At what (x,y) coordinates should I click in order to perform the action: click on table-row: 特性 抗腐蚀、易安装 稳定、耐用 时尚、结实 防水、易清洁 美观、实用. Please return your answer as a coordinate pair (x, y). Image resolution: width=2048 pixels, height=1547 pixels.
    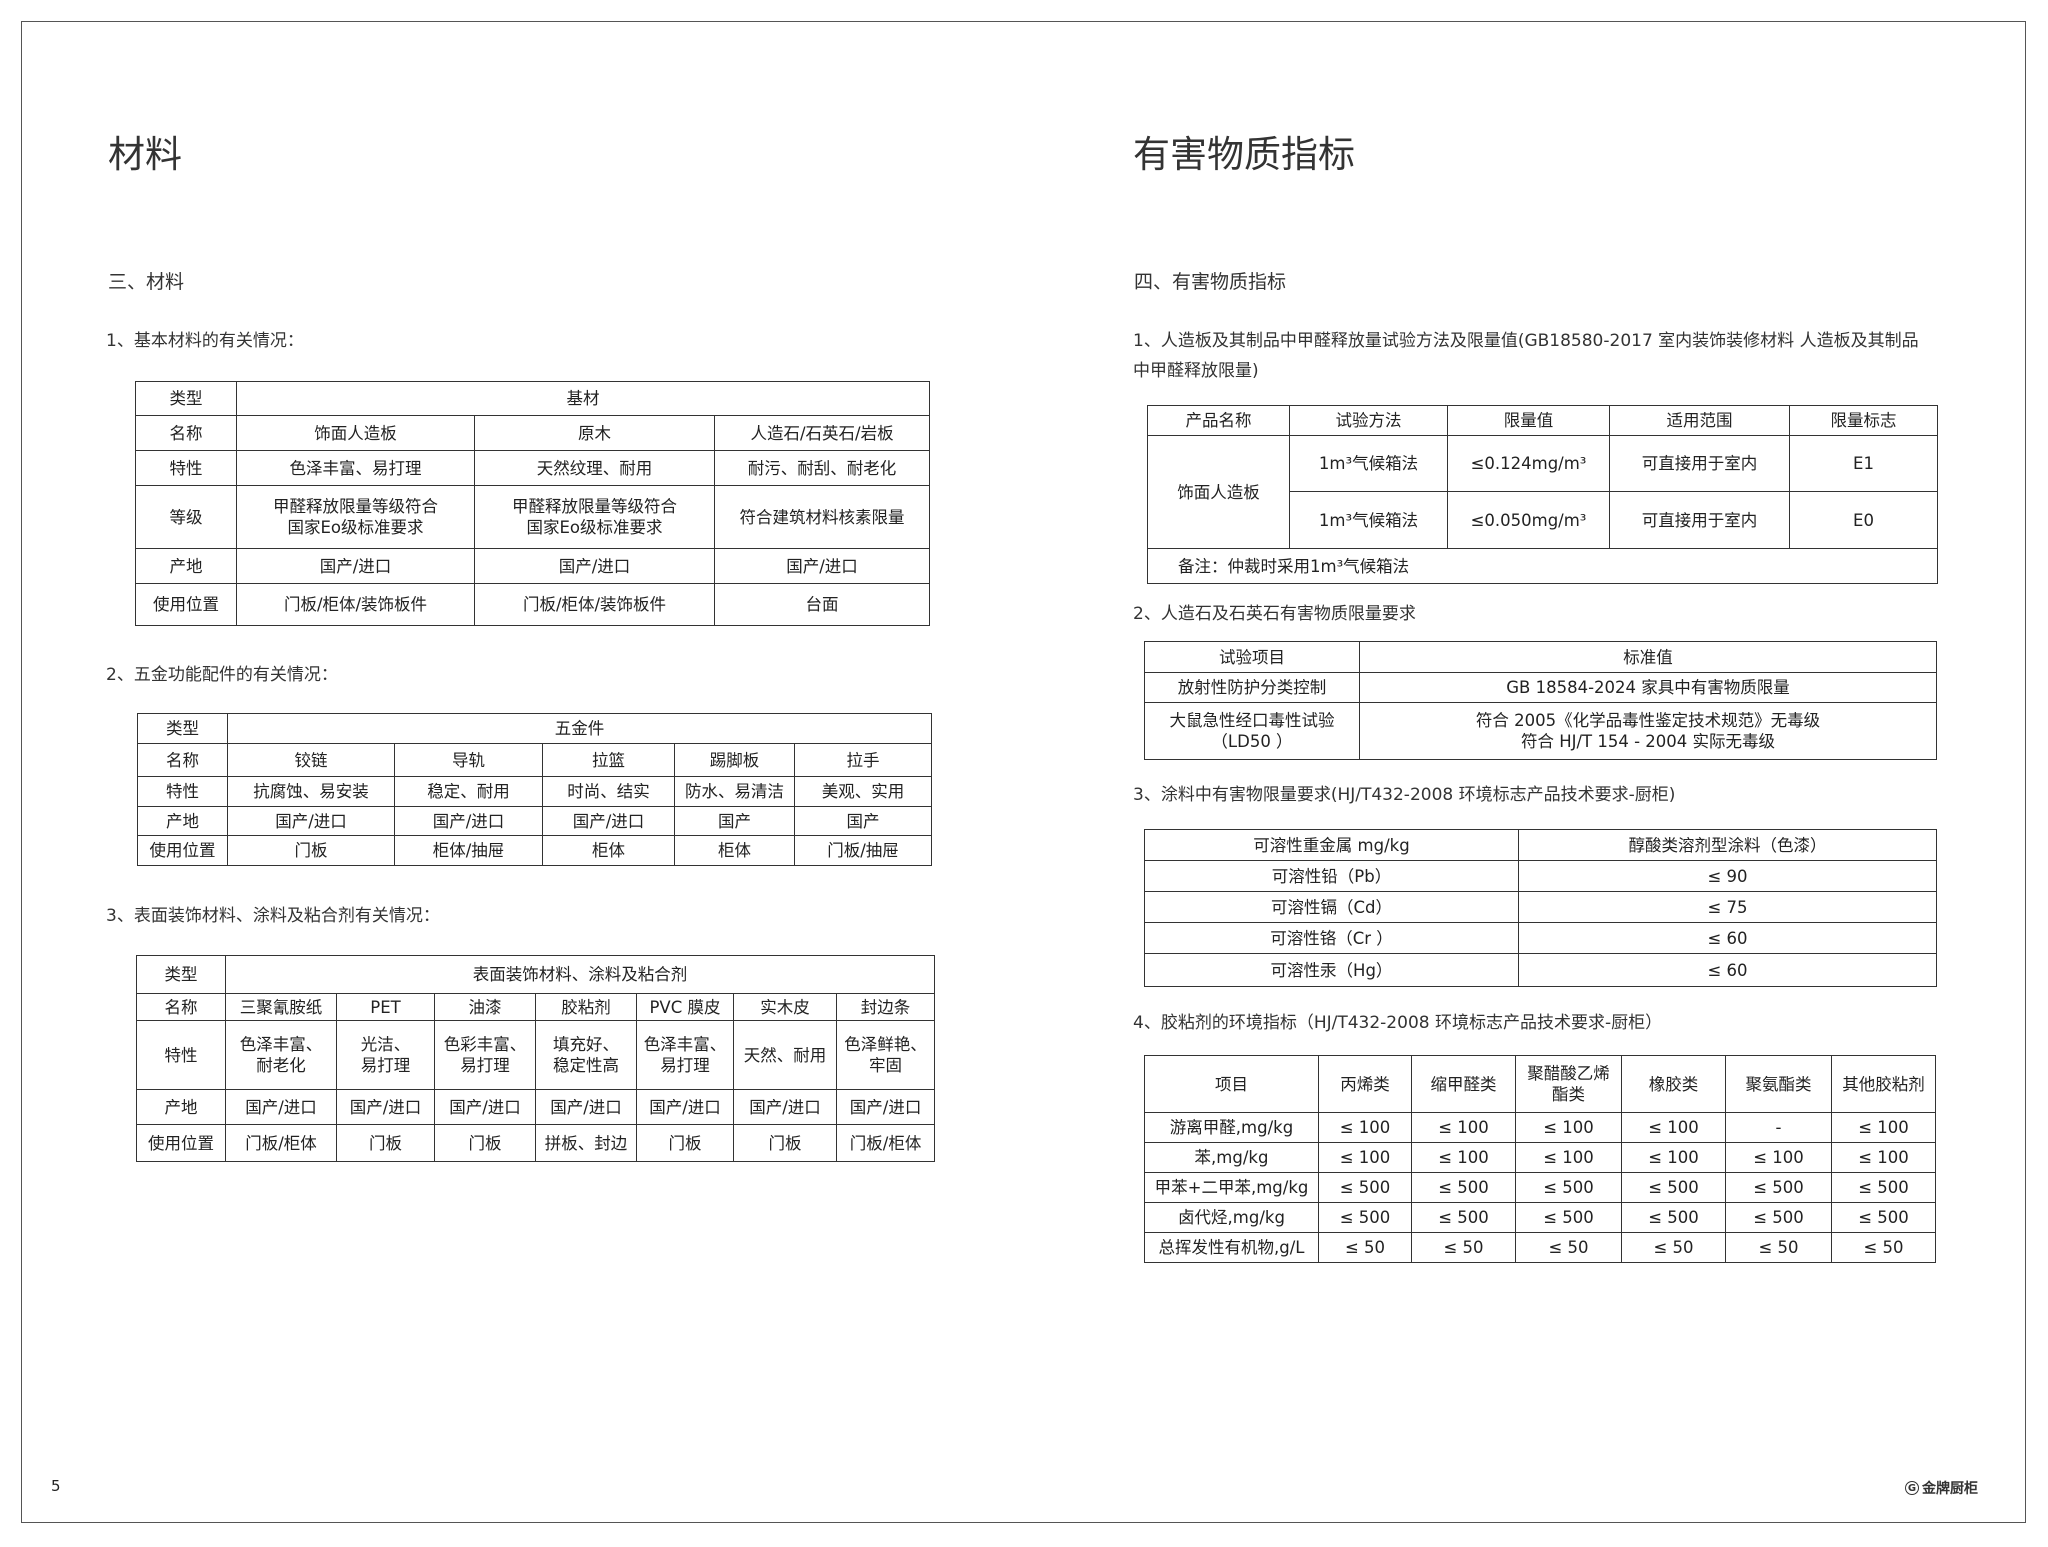
    Looking at the image, I should click on (535, 791).